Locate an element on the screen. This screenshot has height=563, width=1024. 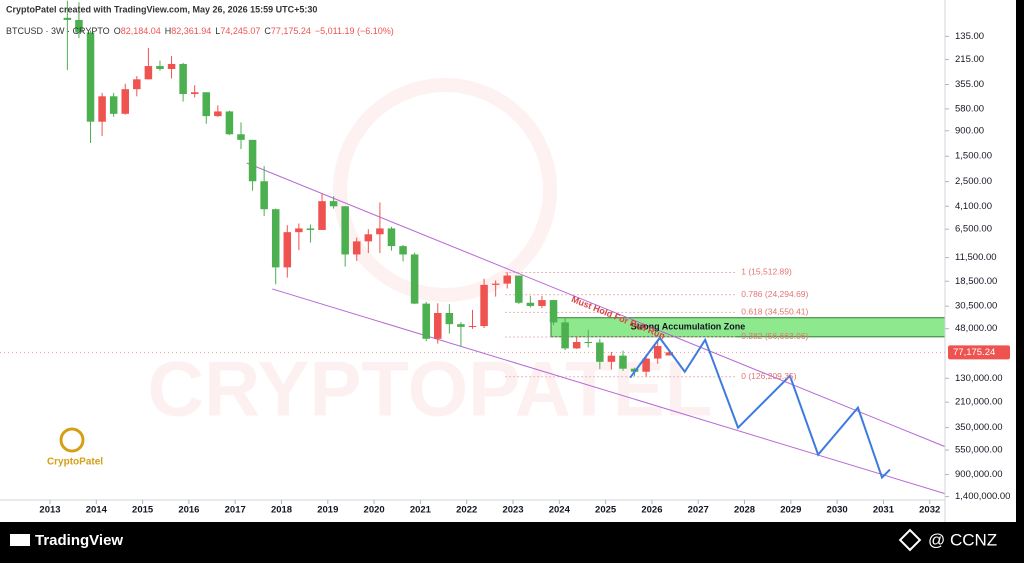
x-tick-label: 2024 is located at coordinates (560, 510).